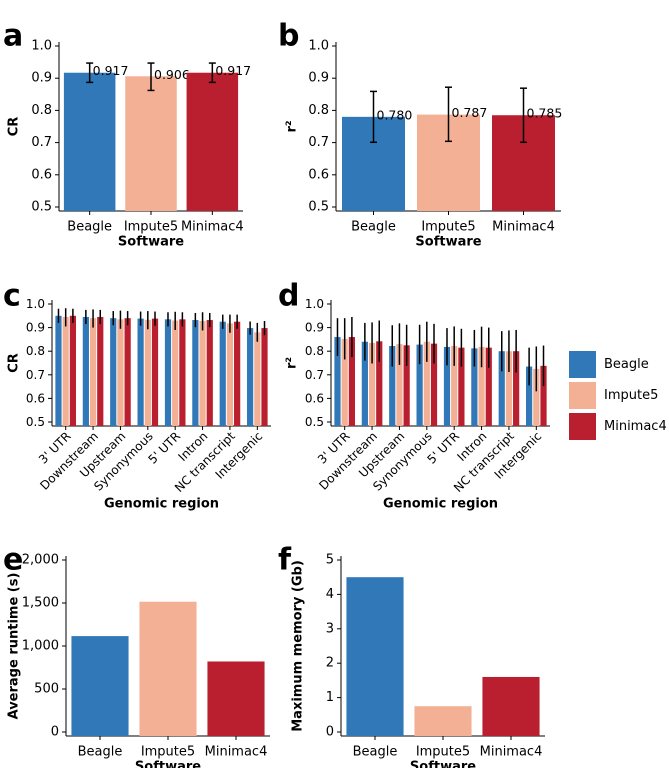 The height and width of the screenshot is (768, 669). What do you see at coordinates (46, 689) in the screenshot?
I see `y-tick-label: 500` at bounding box center [46, 689].